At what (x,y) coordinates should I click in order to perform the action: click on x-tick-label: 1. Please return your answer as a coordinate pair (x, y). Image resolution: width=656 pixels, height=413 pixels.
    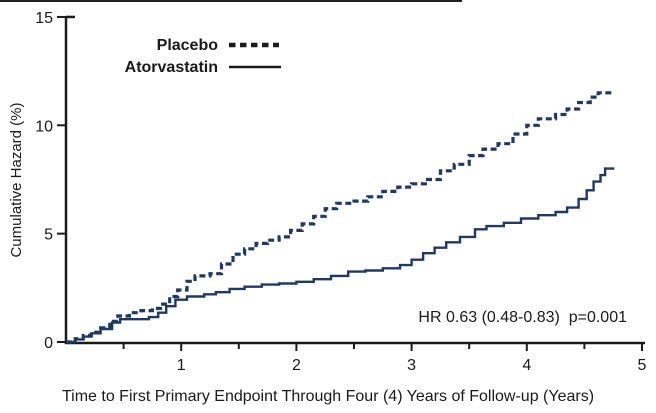
    Looking at the image, I should click on (181, 365).